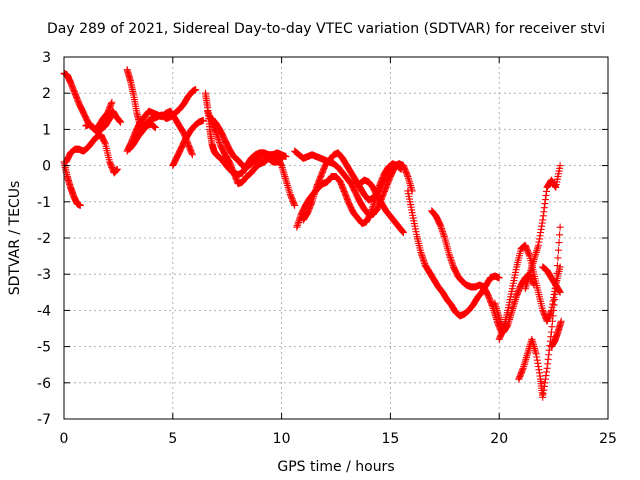 The image size is (640, 480). Describe the element at coordinates (44, 384) in the screenshot. I see `y-tick-label: -6` at that location.